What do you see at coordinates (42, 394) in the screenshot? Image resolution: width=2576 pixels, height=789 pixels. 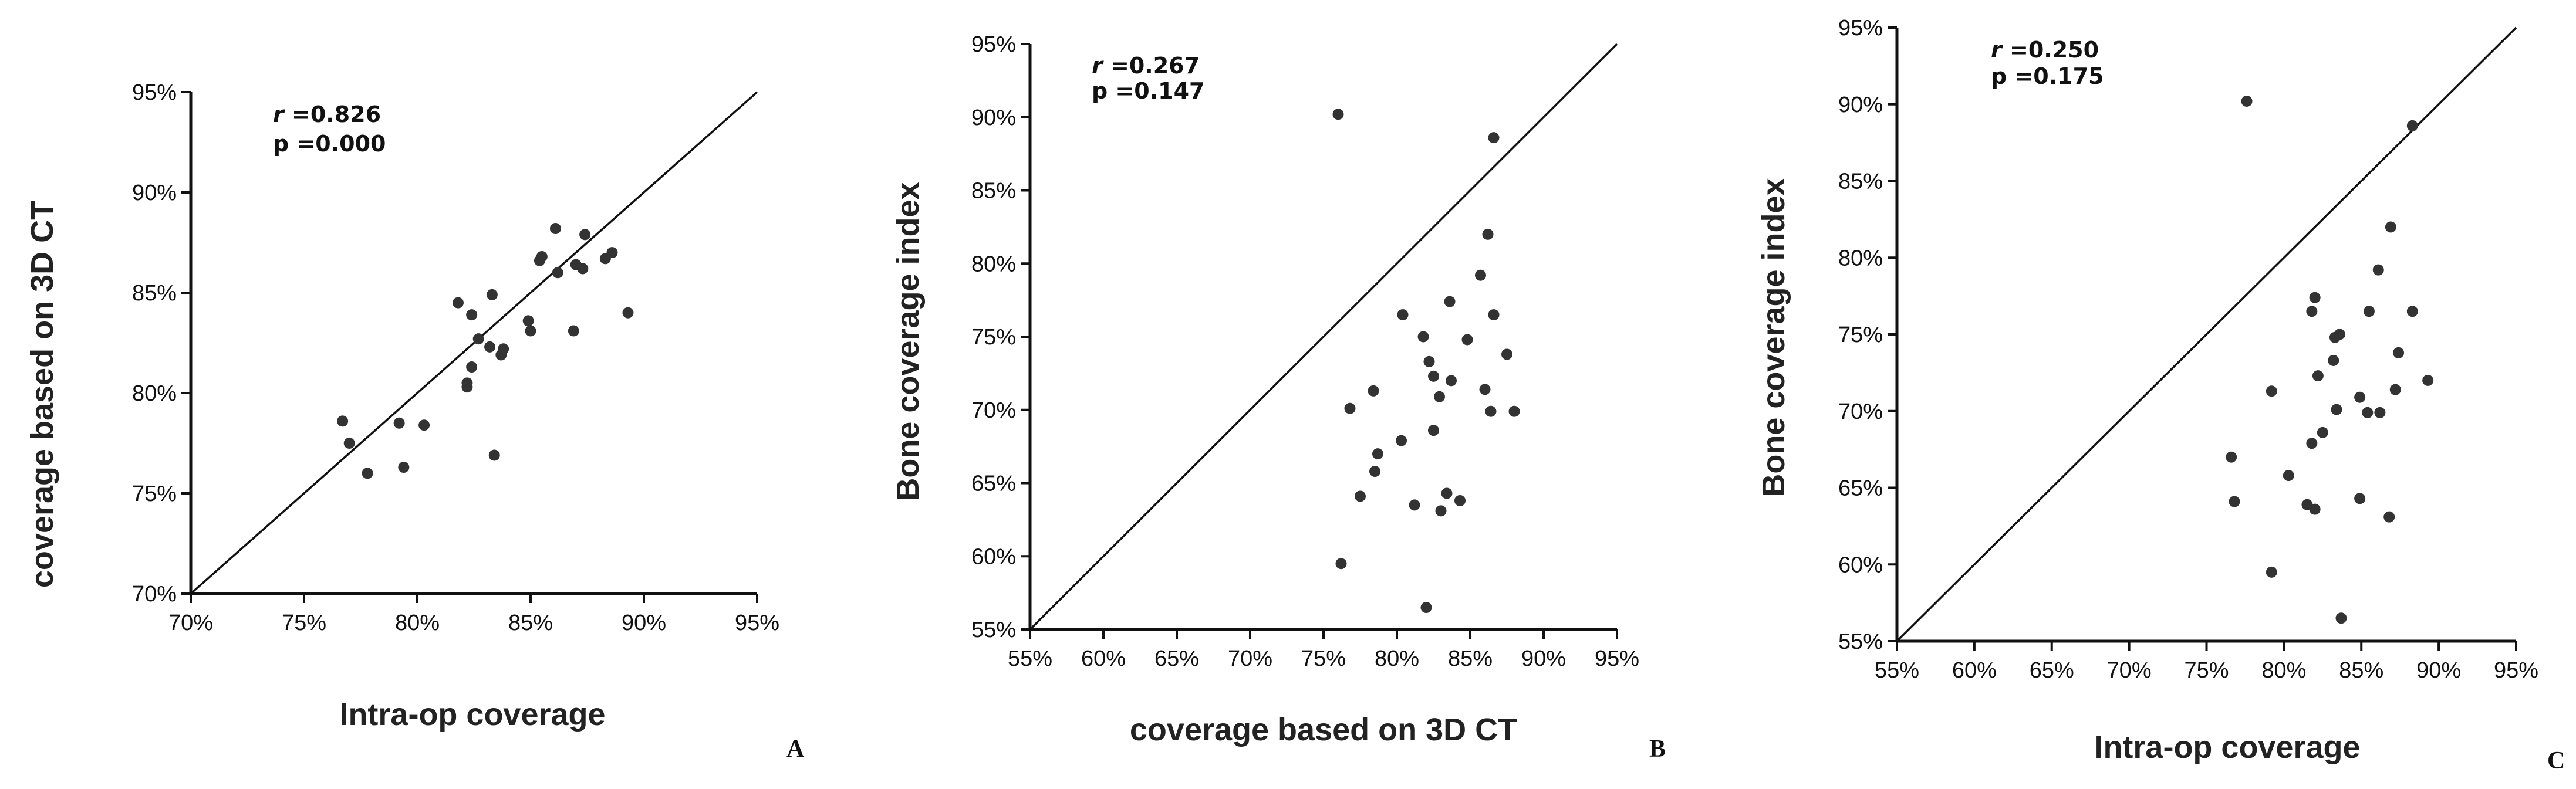 I see `panel-a-y-axis-title: coverage based on 3D CT` at bounding box center [42, 394].